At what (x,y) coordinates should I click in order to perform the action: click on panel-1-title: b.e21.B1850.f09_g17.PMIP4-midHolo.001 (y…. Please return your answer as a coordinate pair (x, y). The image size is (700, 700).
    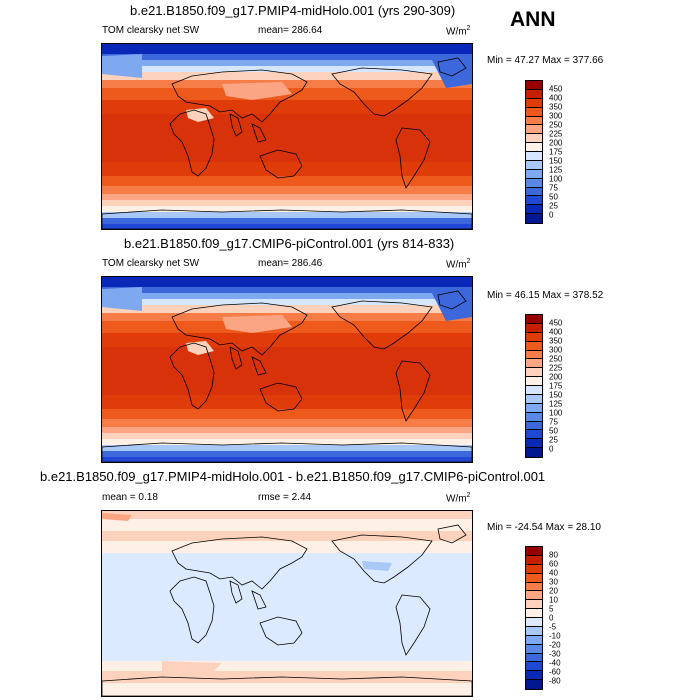
    Looking at the image, I should click on (293, 10).